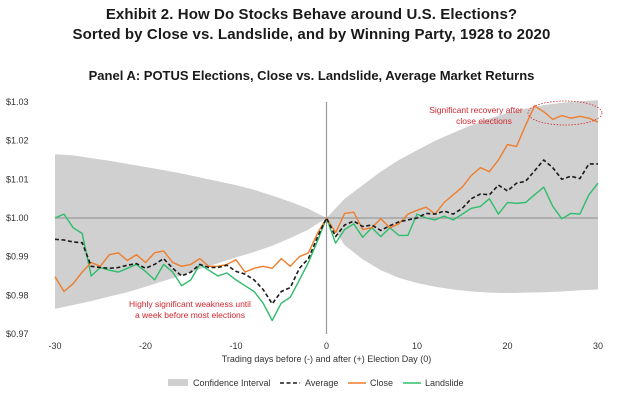 The width and height of the screenshot is (623, 404). I want to click on x-tick-label: 30, so click(598, 346).